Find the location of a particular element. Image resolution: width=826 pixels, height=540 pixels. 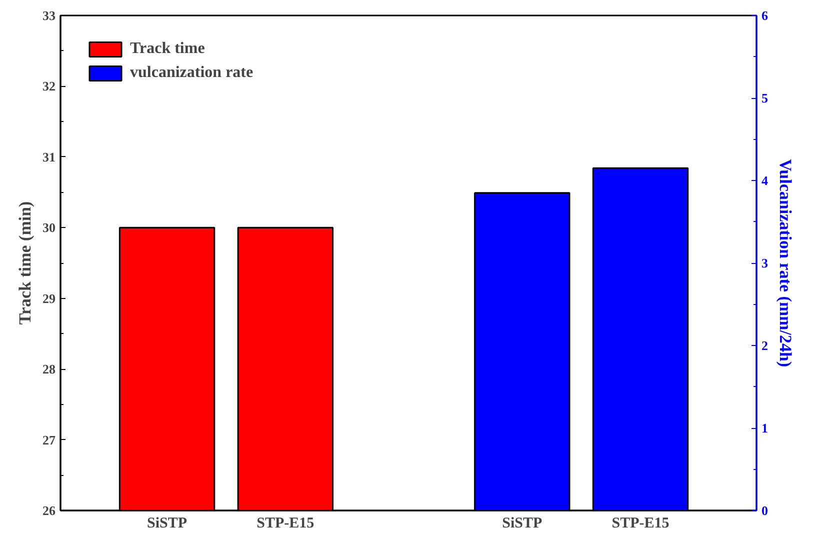

y2-tick-label: 1 is located at coordinates (765, 428).